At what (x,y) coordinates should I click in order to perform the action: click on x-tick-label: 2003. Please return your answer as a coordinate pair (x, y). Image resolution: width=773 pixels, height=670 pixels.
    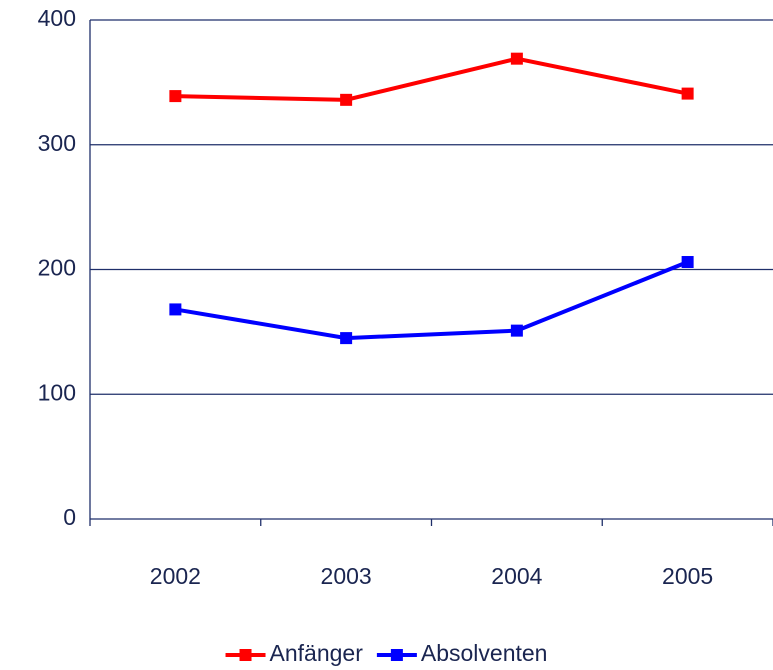
    Looking at the image, I should click on (346, 576).